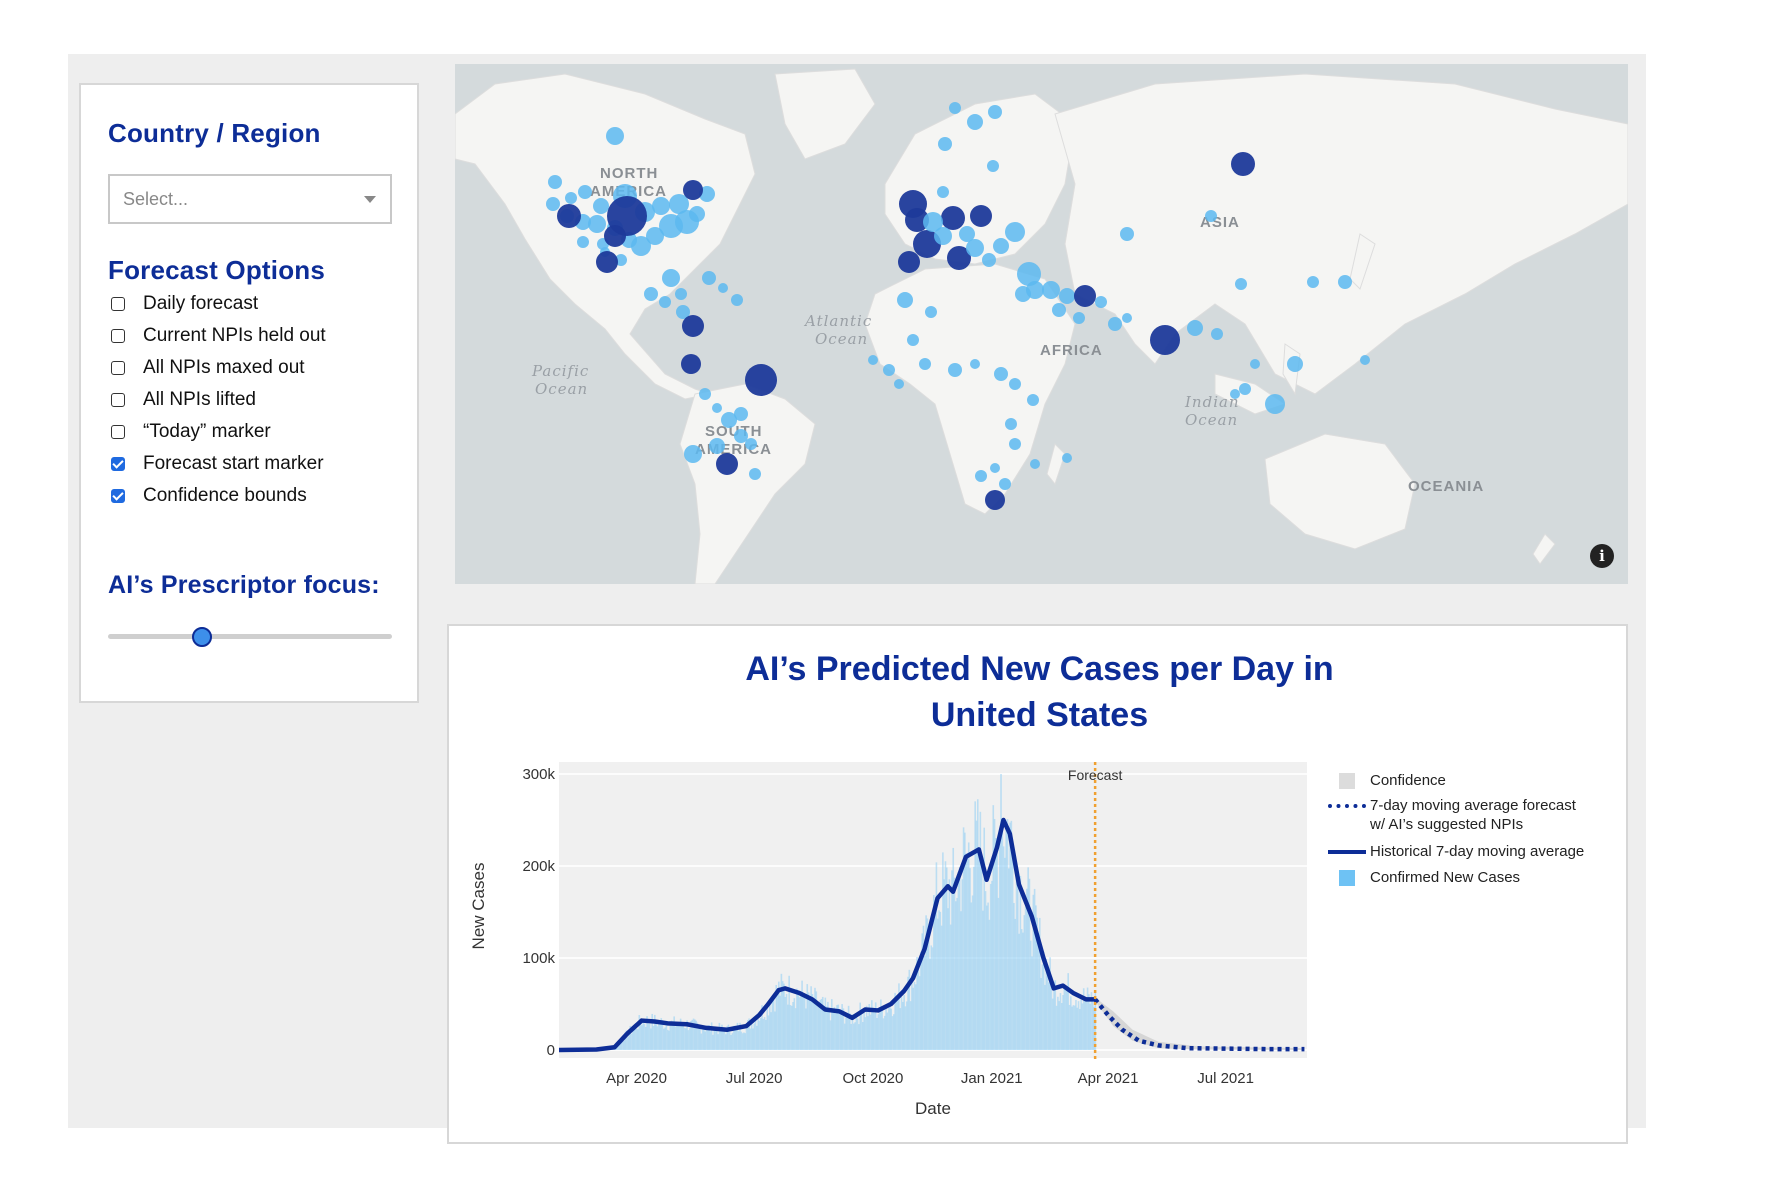  I want to click on forecast-option-4: “Today” marker, so click(191, 432).